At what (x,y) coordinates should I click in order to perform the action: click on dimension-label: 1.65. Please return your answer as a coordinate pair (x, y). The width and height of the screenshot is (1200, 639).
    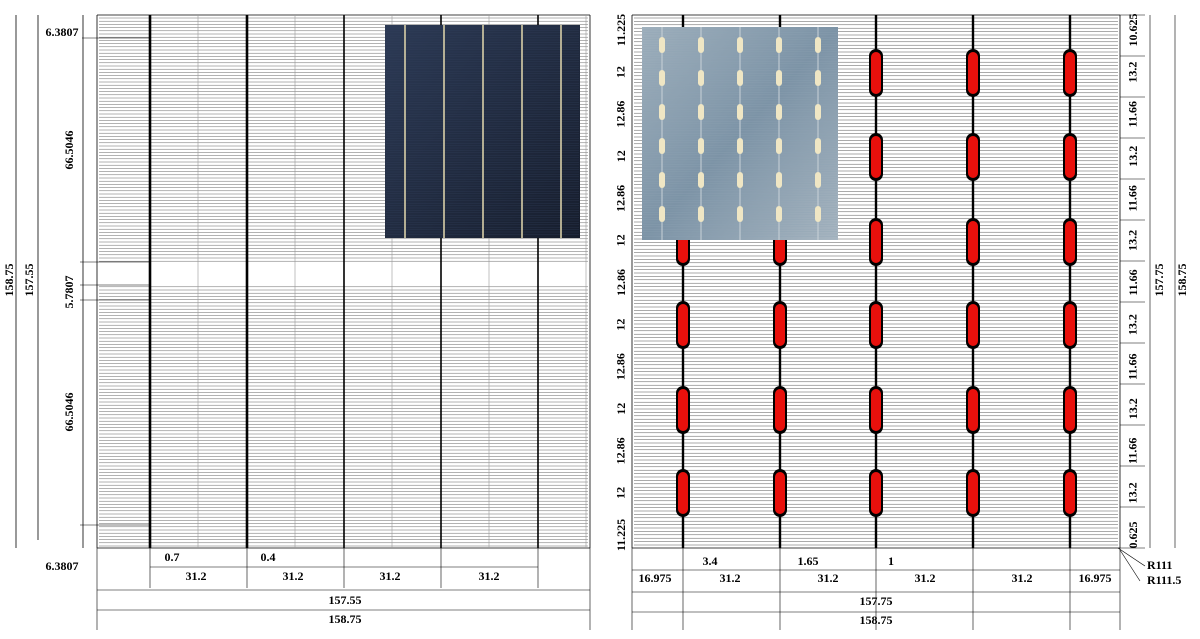
    Looking at the image, I should click on (808, 561).